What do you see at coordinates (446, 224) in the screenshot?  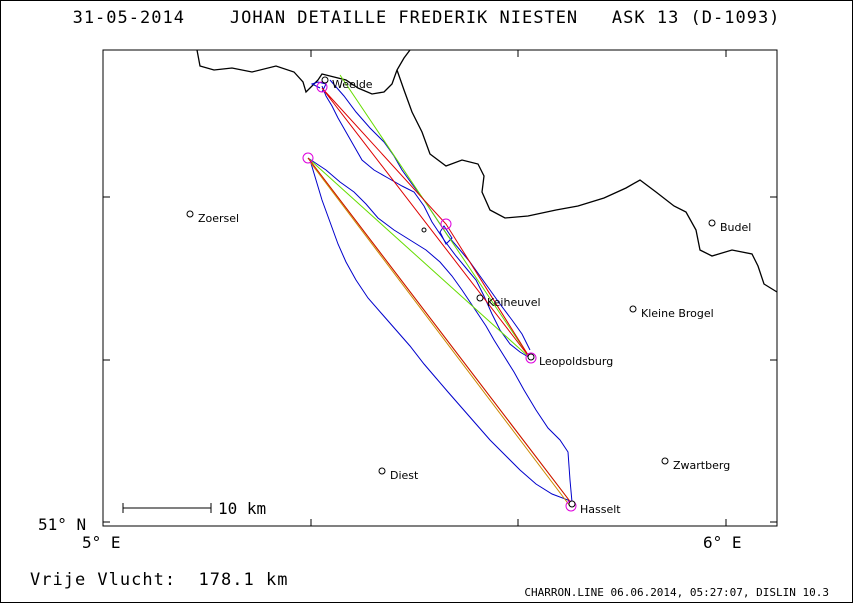 I see `turnpoint-retie` at bounding box center [446, 224].